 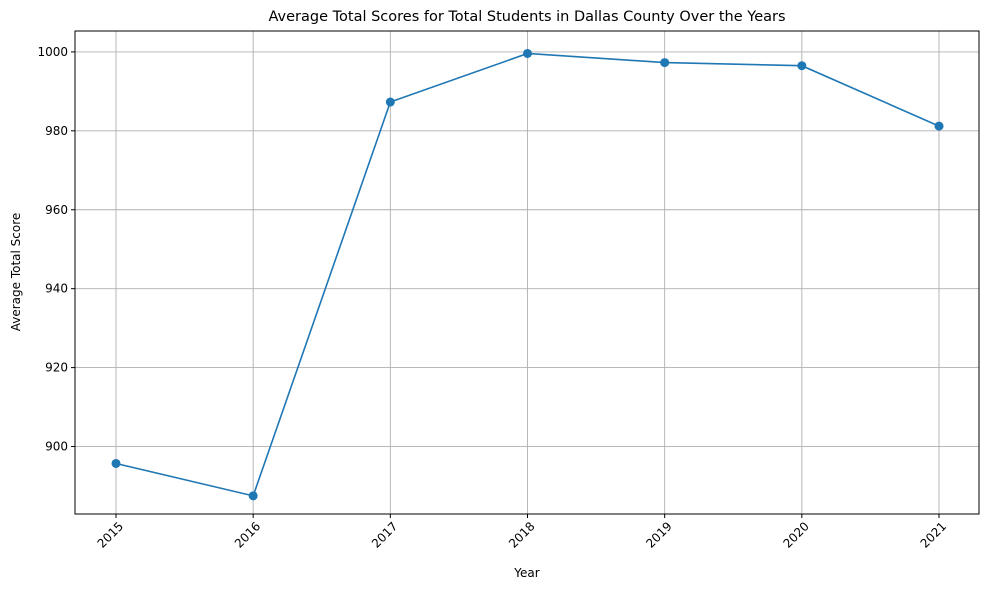 I want to click on x-tick-label: 2020, so click(x=795, y=534).